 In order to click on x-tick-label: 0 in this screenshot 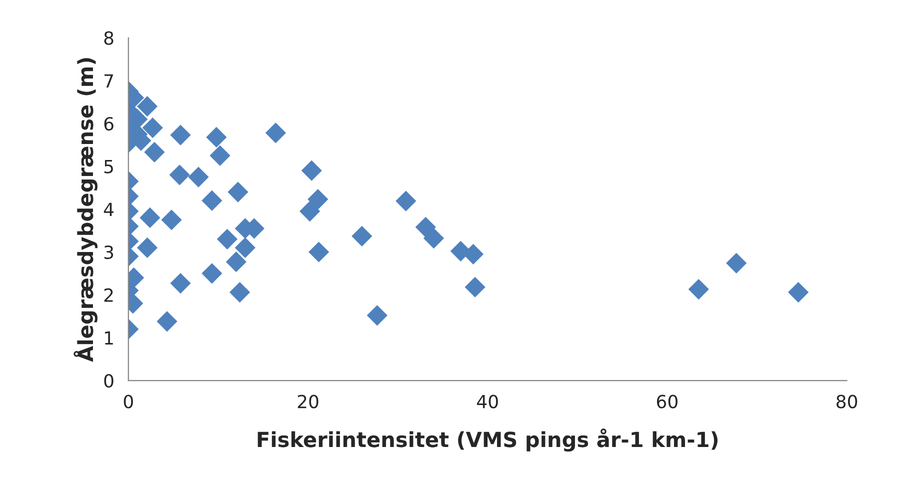, I will do `click(128, 401)`.